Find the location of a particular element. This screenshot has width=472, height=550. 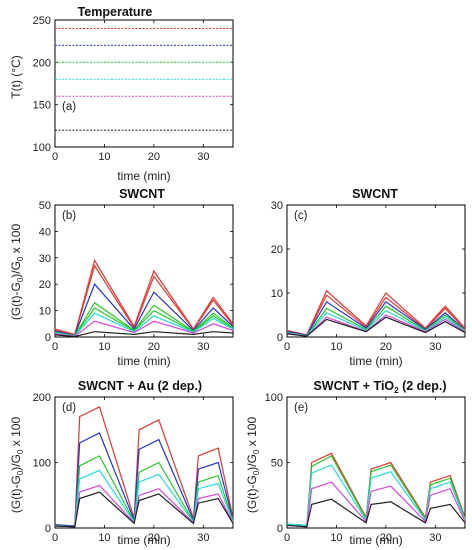

chart-title-d: SWCNT + Au (2 dep.) is located at coordinates (140, 386).